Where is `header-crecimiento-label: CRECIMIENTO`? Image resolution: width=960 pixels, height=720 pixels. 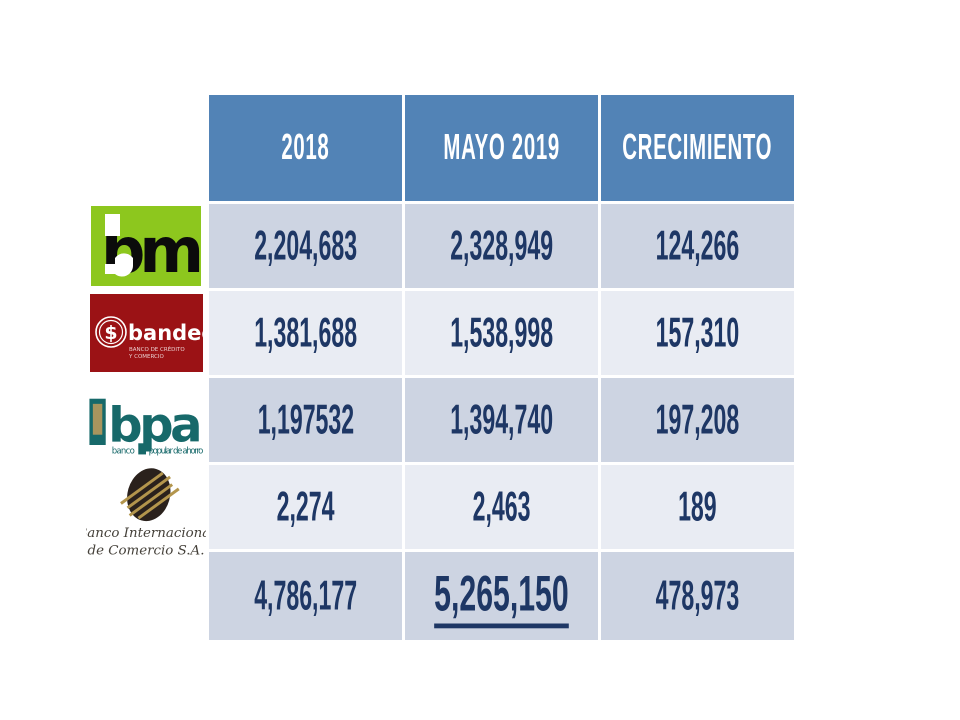
header-crecimiento-label: CRECIMIENTO is located at coordinates (697, 147).